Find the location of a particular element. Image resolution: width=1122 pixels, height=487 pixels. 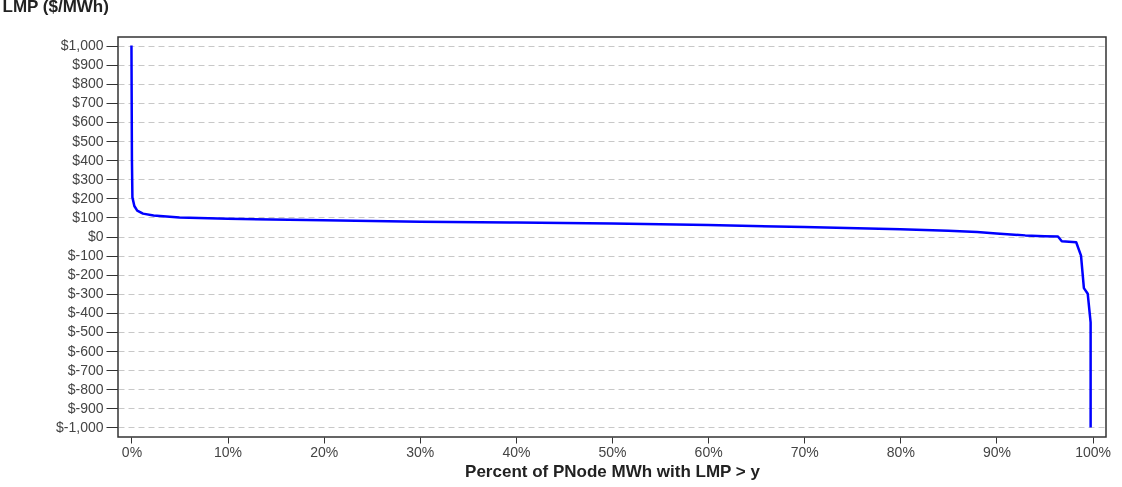

y-tick-label: $900 is located at coordinates (88, 64).